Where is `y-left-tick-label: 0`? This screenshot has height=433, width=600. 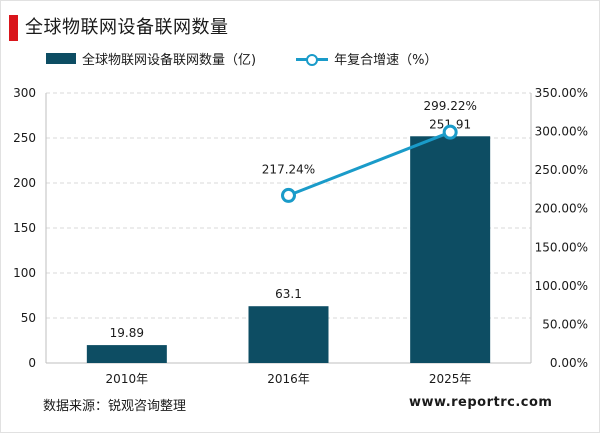 y-left-tick-label: 0 is located at coordinates (32, 363).